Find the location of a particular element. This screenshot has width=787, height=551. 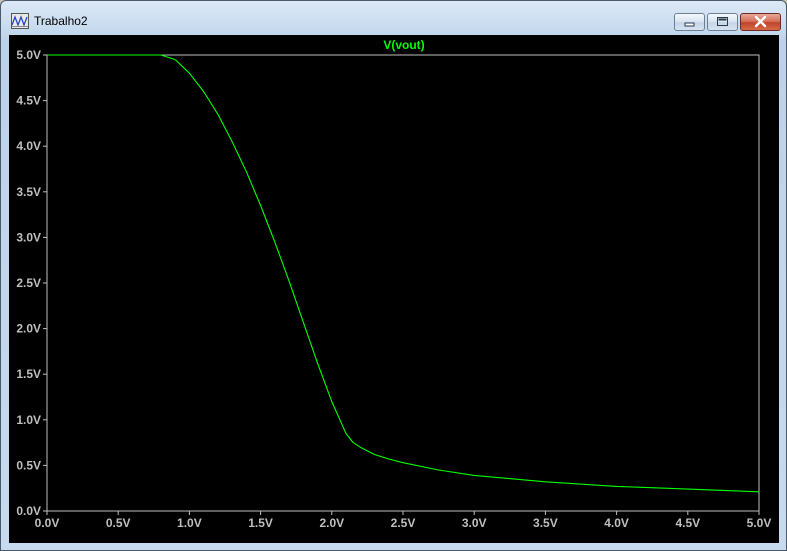

y-tick-label: 1.5V is located at coordinates (28, 374).